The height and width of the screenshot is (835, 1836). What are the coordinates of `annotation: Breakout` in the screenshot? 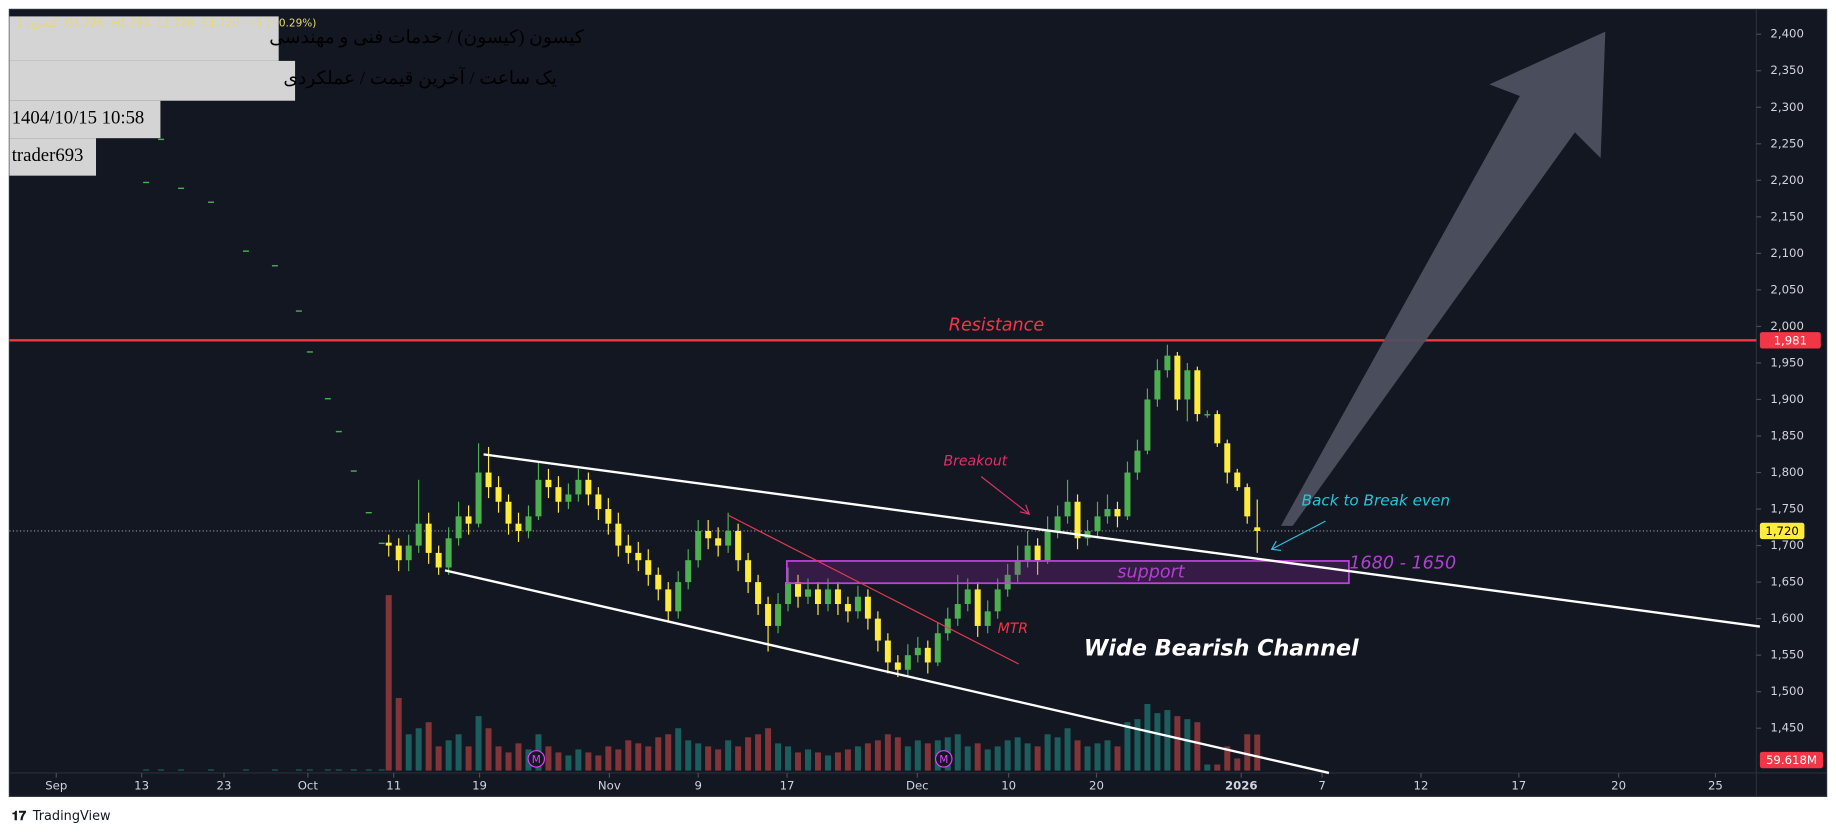 It's located at (975, 461).